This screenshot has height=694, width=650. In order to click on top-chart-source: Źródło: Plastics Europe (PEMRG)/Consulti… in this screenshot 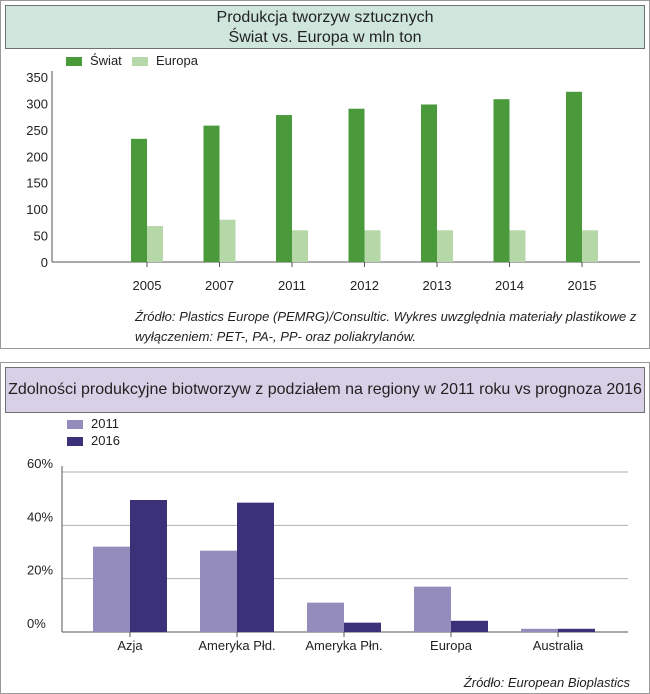, I will do `click(386, 326)`.